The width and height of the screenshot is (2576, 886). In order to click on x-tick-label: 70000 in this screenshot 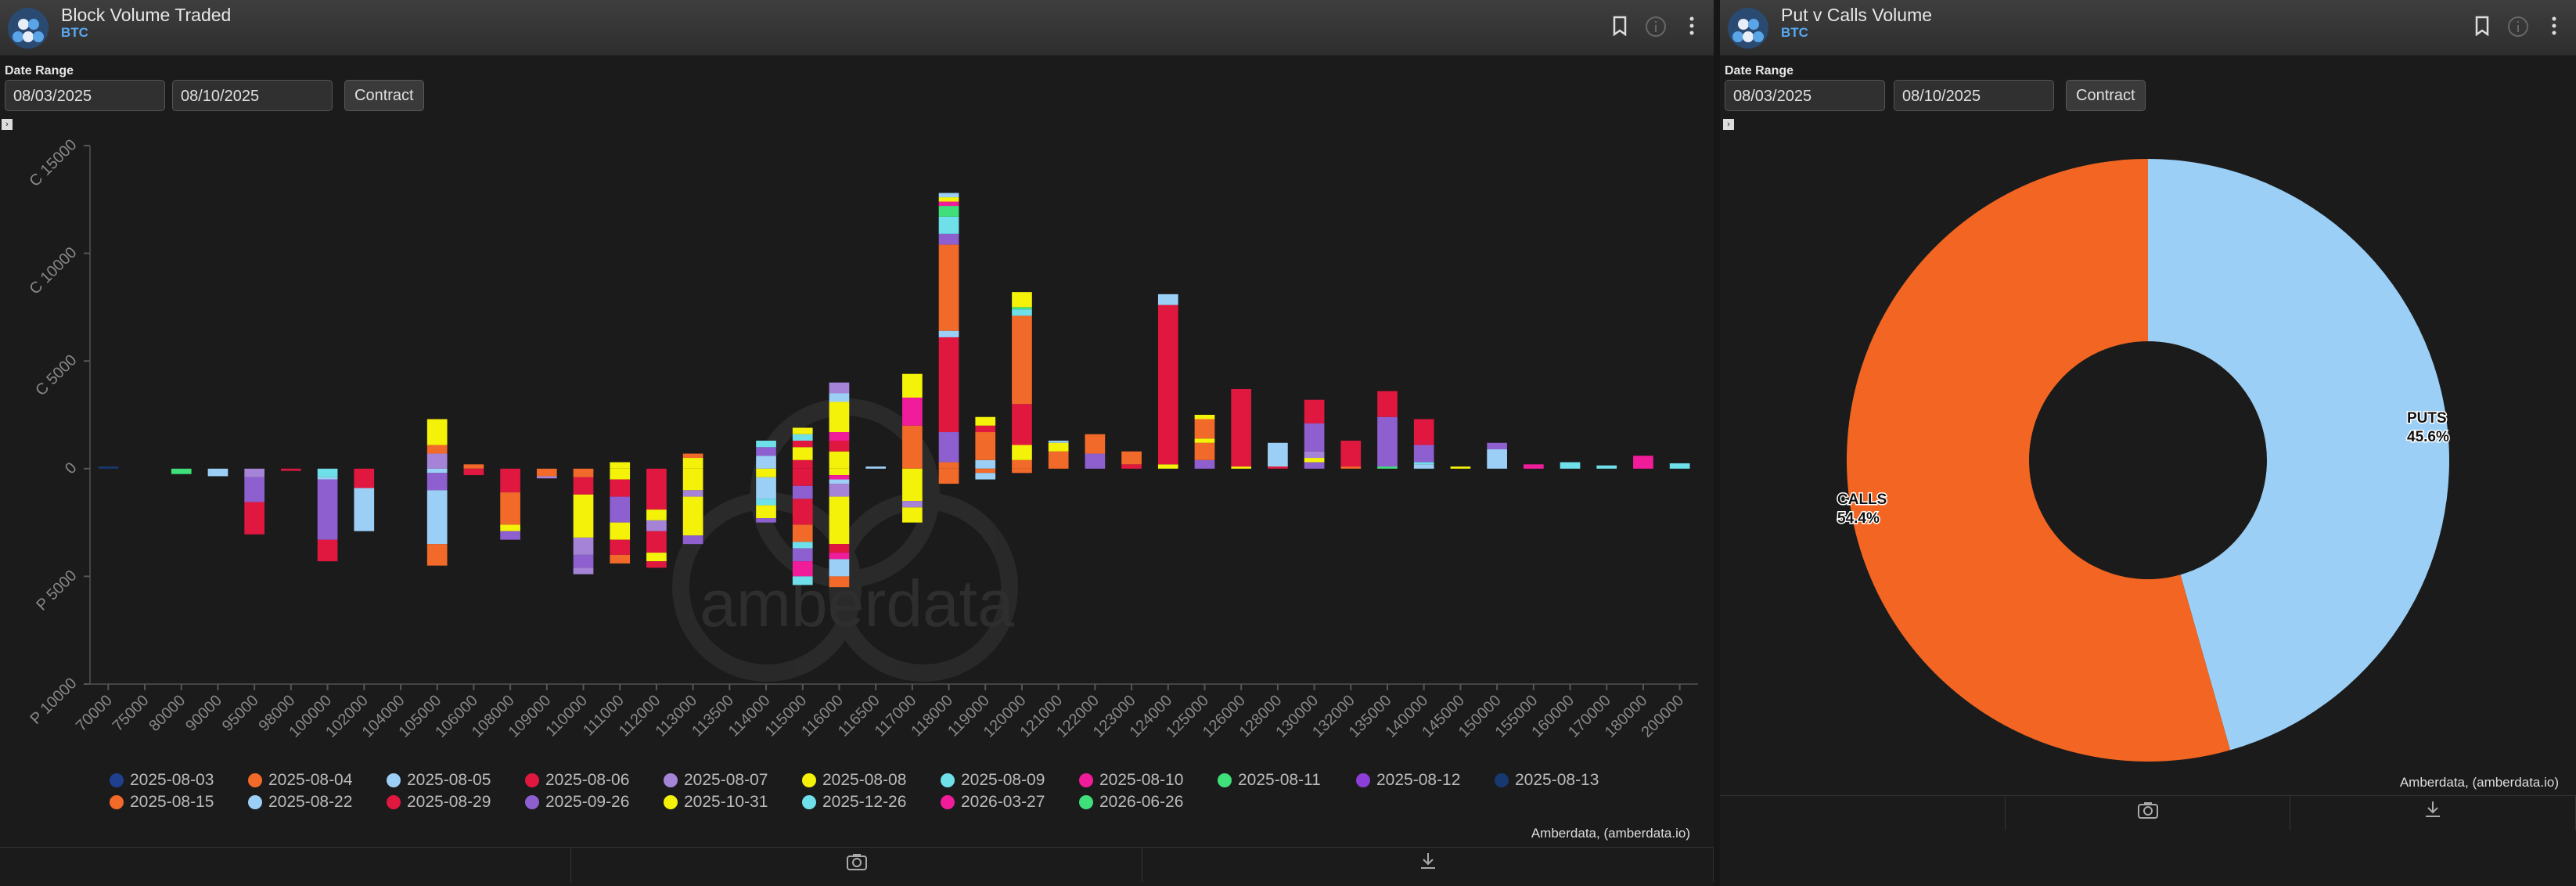, I will do `click(95, 714)`.